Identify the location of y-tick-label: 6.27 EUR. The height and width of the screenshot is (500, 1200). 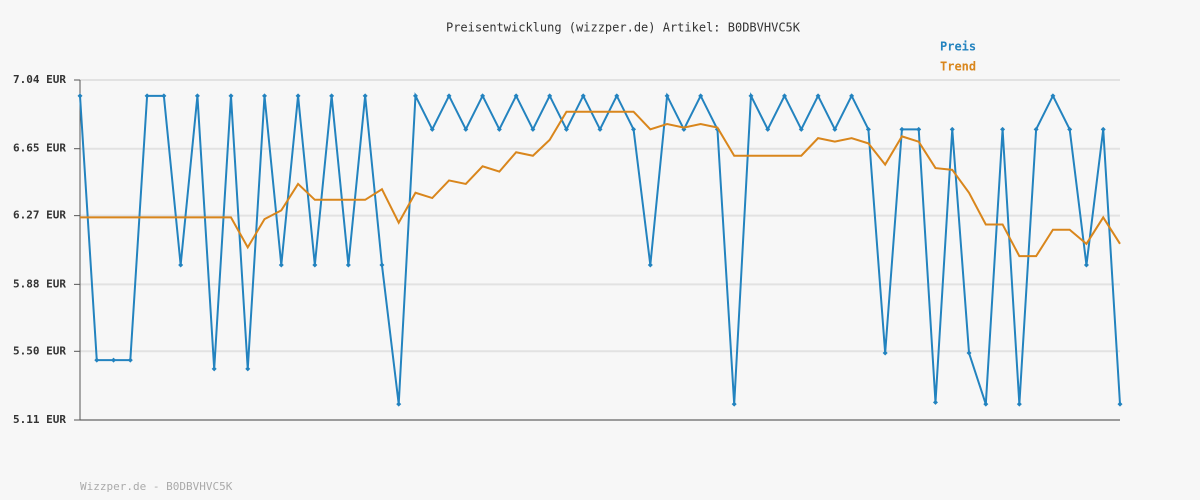
(39, 215).